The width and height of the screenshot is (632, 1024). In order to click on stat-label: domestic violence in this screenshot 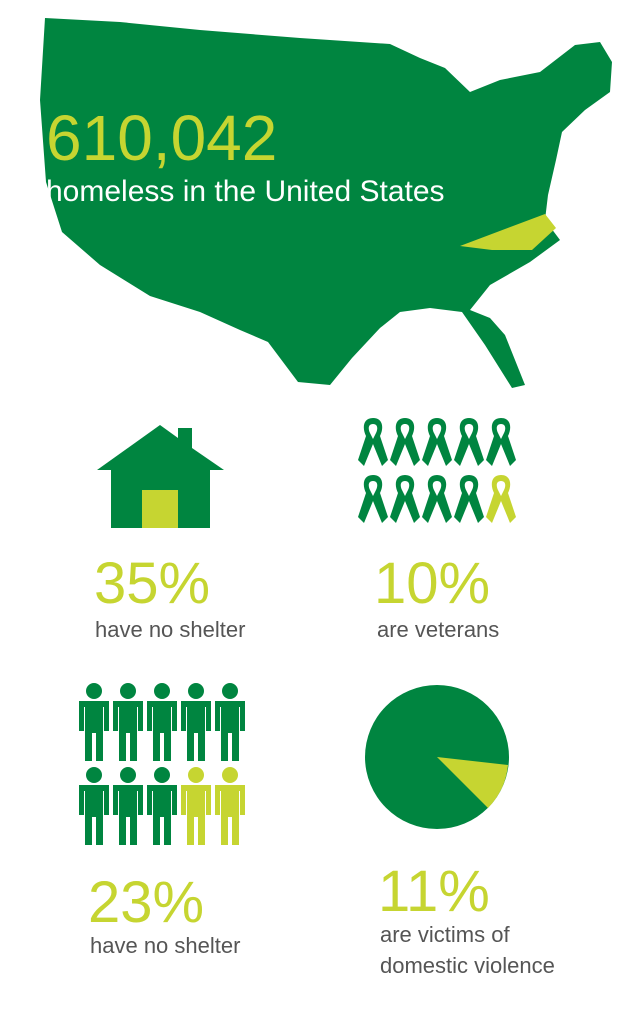, I will do `click(467, 965)`.